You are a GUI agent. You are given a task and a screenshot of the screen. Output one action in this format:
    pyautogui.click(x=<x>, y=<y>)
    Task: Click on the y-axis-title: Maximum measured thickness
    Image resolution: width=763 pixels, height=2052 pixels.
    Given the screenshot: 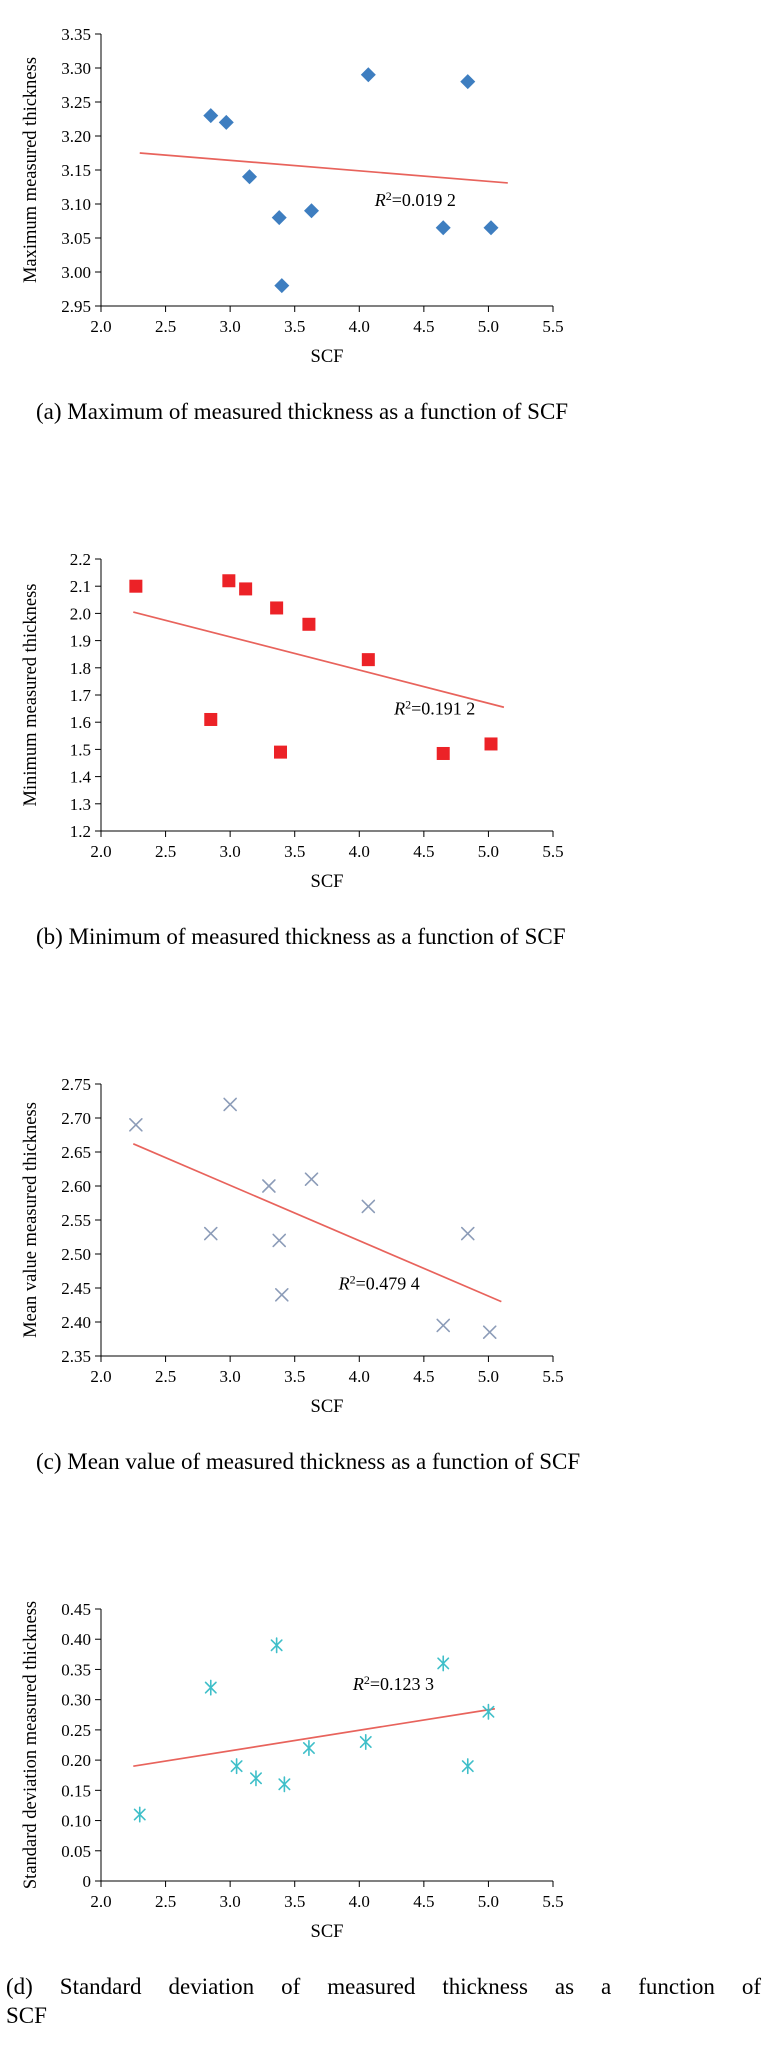 What is the action you would take?
    pyautogui.click(x=31, y=170)
    